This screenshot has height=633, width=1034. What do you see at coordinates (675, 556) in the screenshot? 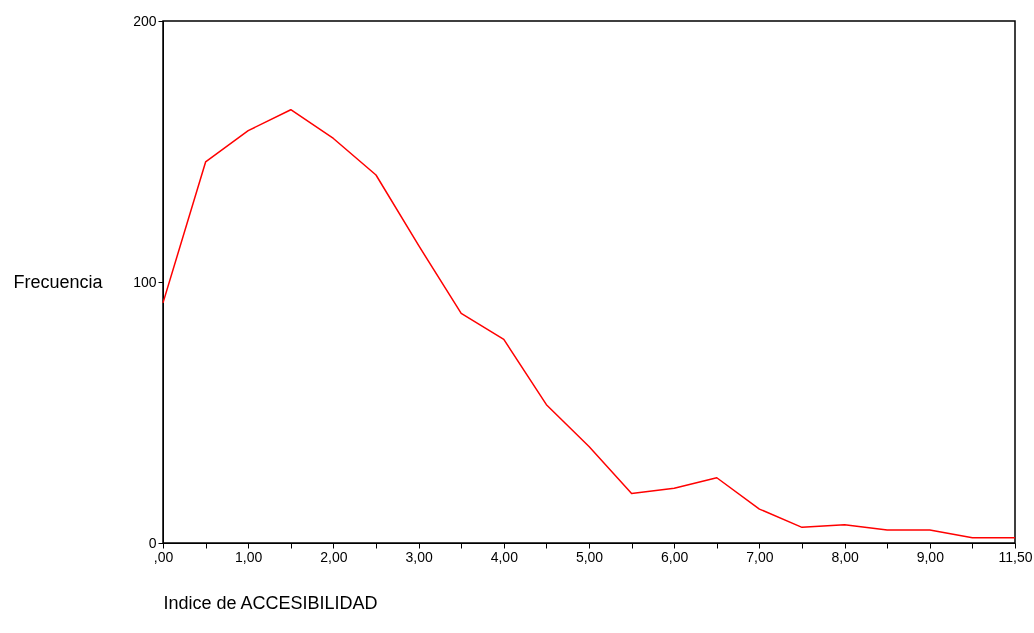
I see `x-tick-label: 6,00` at bounding box center [675, 556].